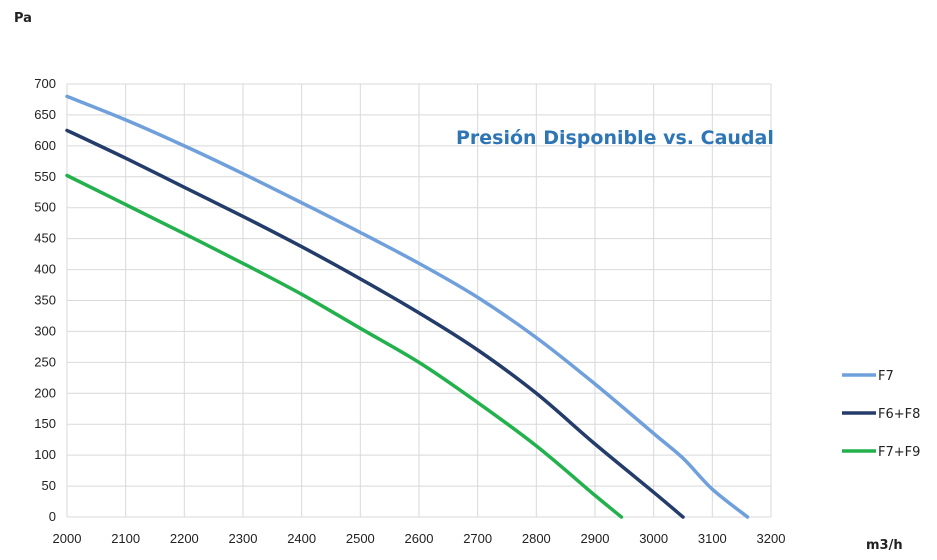 The height and width of the screenshot is (560, 937). I want to click on y-tick-label: 400, so click(45, 269).